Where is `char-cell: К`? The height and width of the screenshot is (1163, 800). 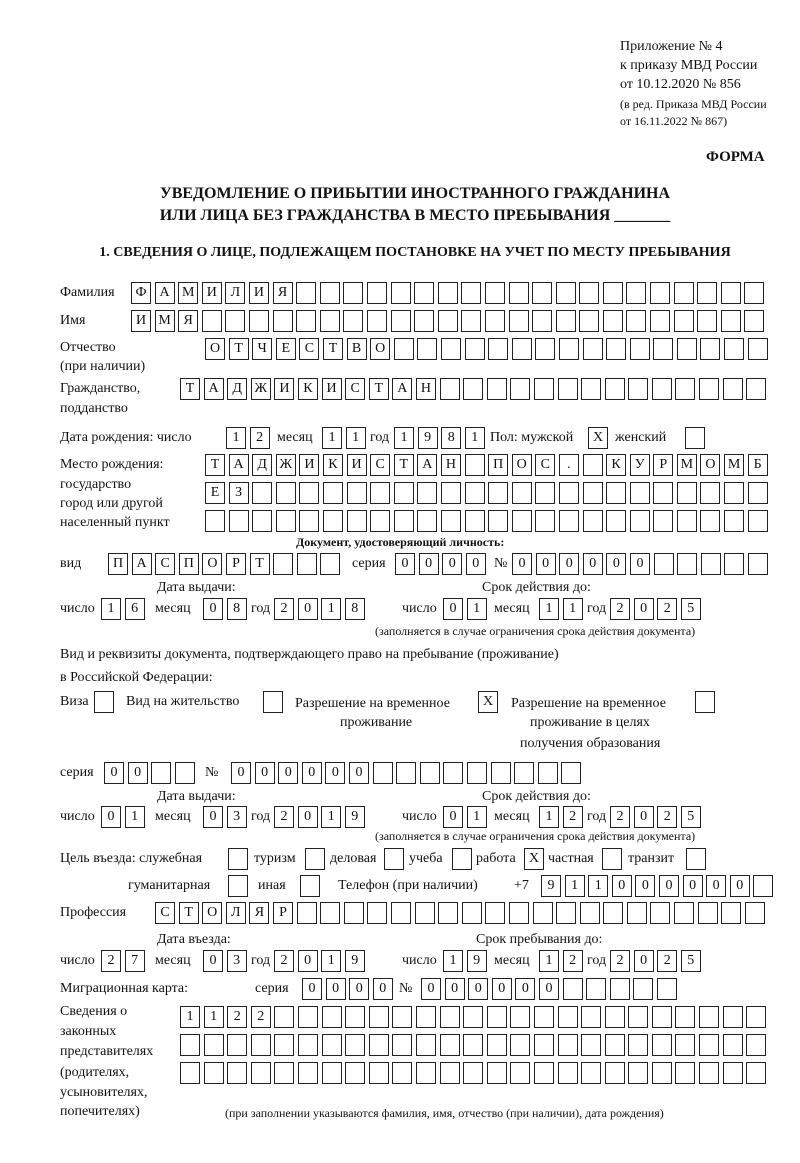 char-cell: К is located at coordinates (332, 465).